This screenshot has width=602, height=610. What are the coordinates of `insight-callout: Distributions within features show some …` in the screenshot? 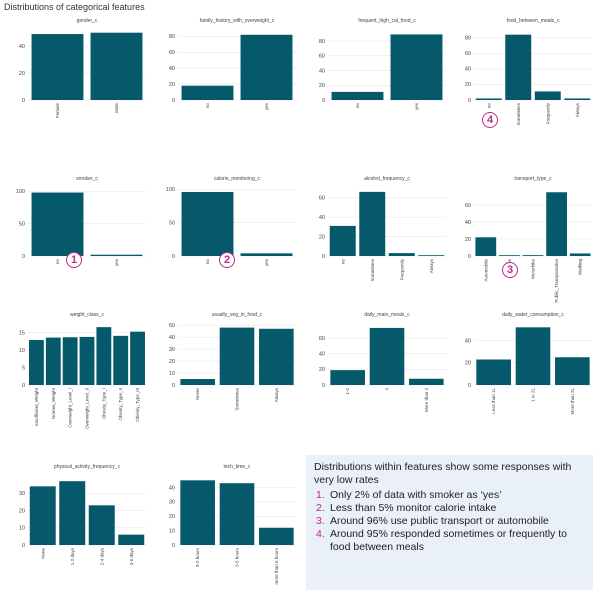 It's located at (449, 522).